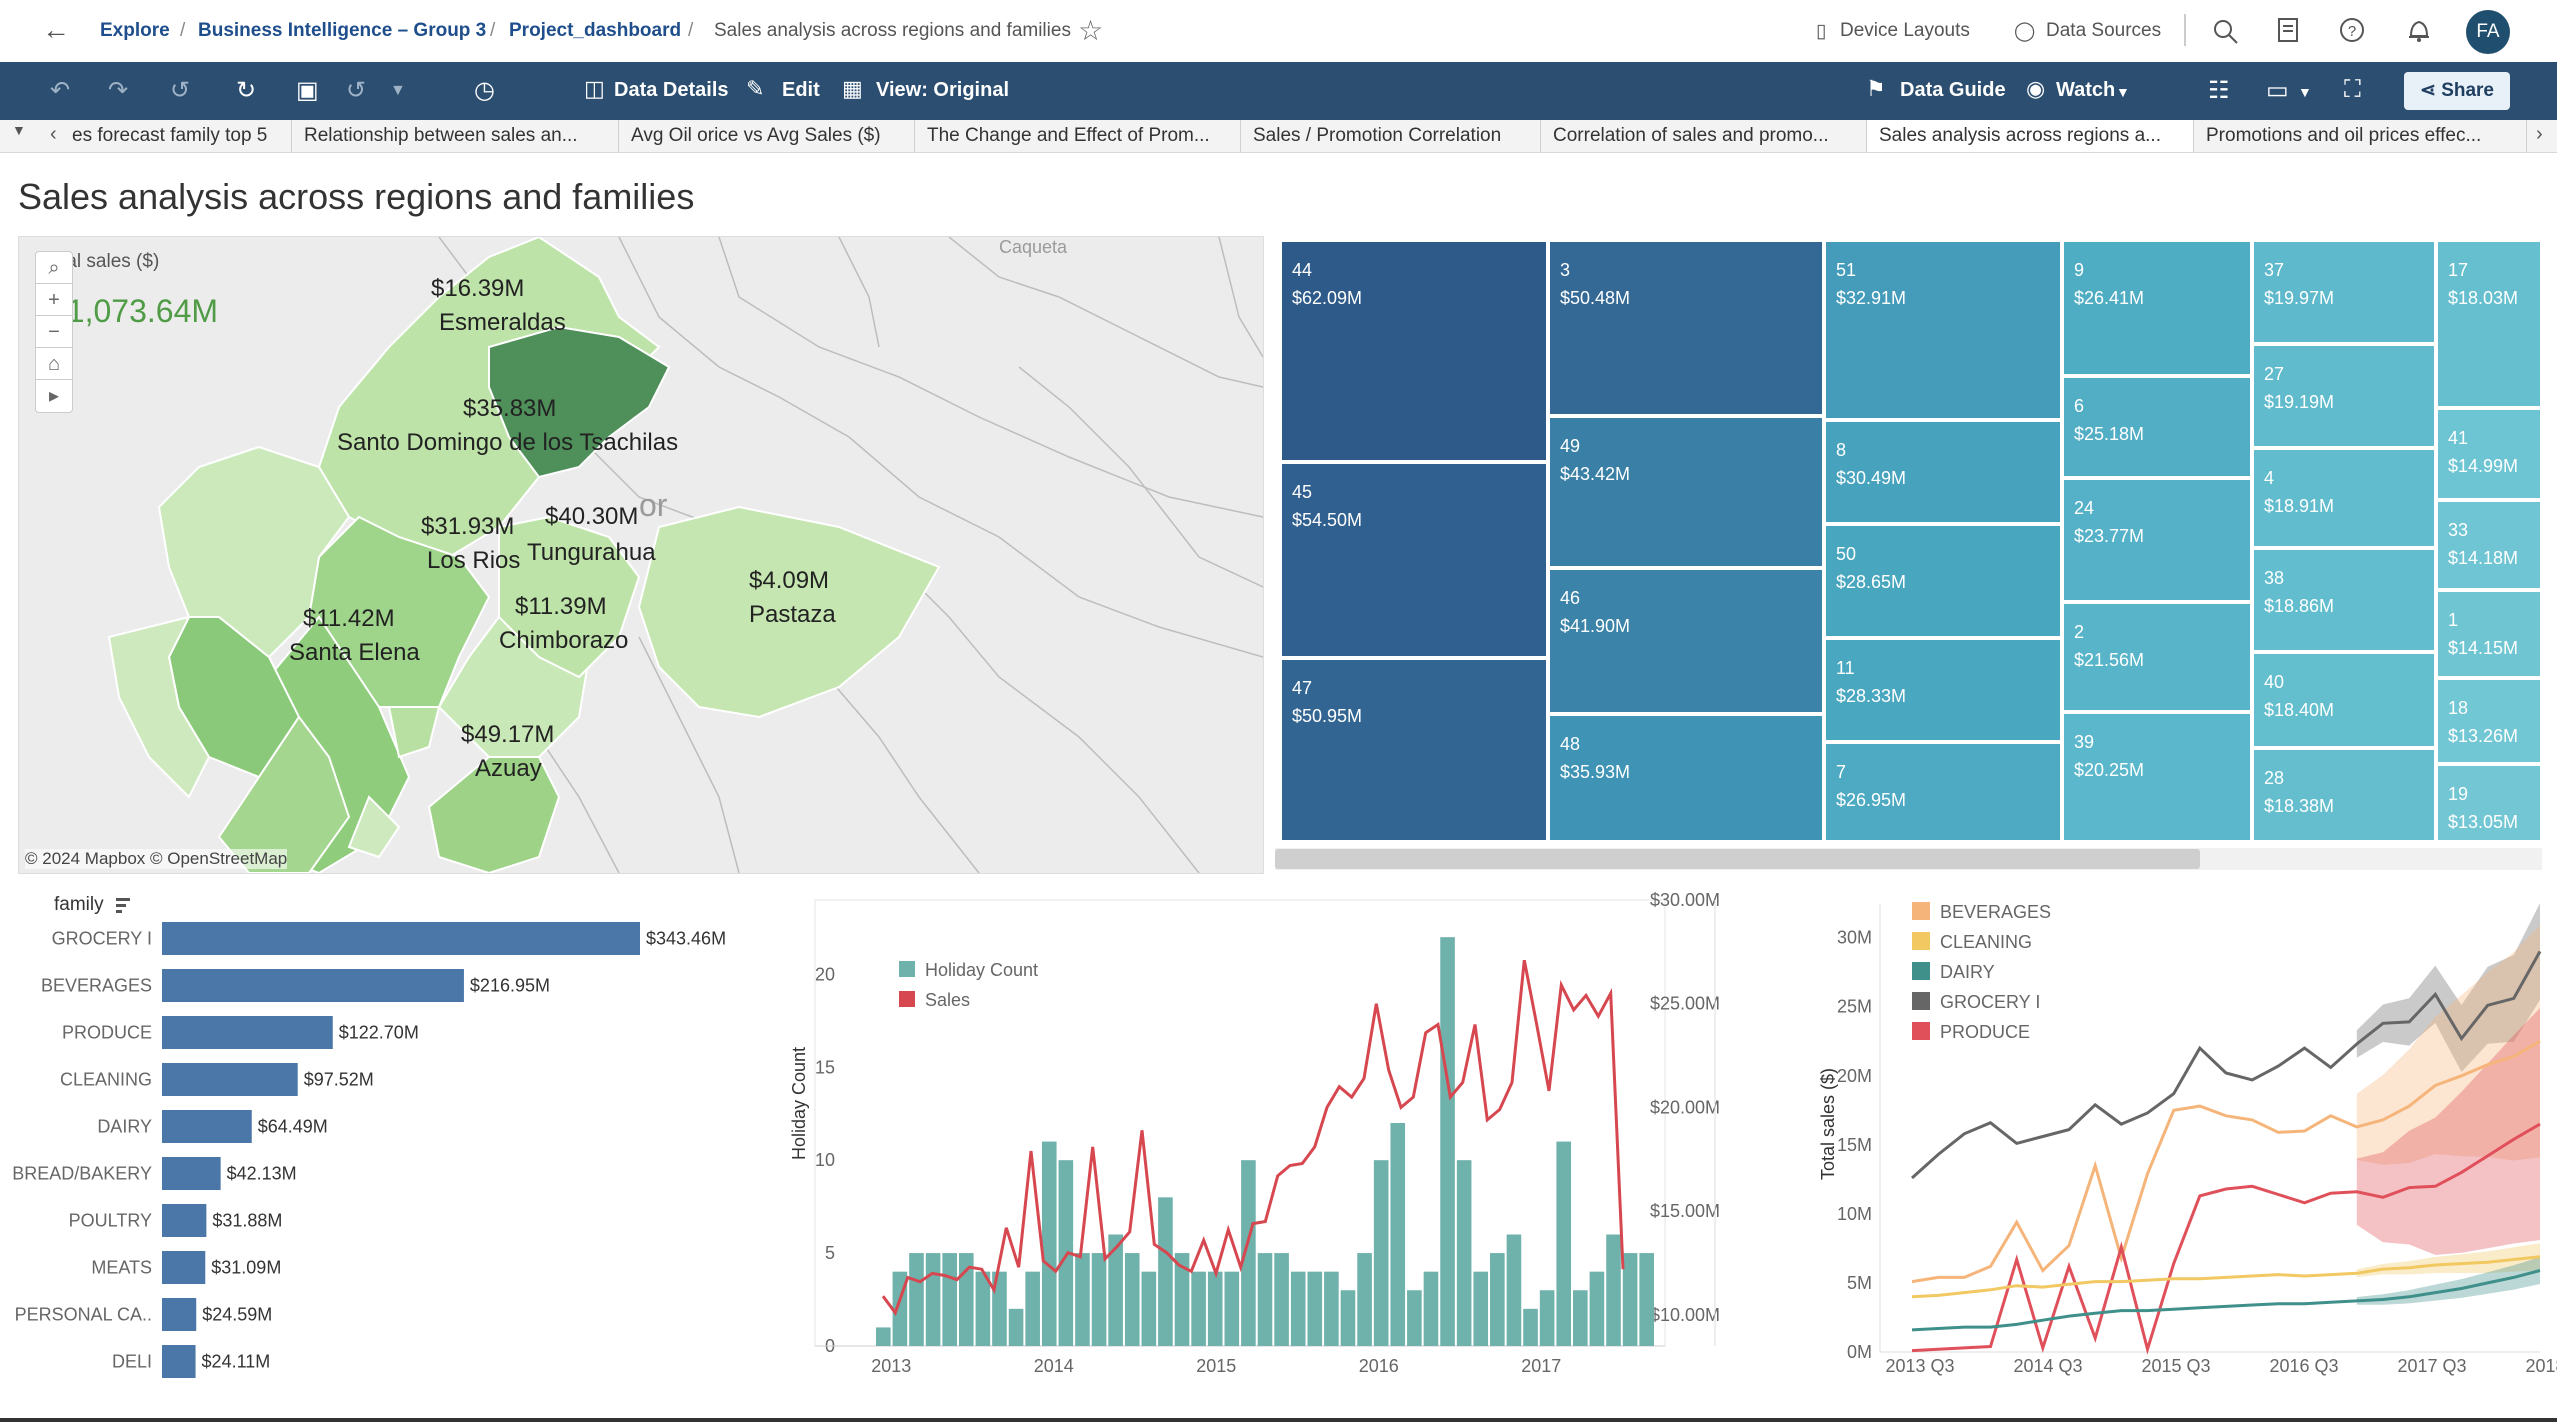  Describe the element at coordinates (1686, 641) in the screenshot. I see `treemap-cell-store-46: 46 $41.90M` at that location.